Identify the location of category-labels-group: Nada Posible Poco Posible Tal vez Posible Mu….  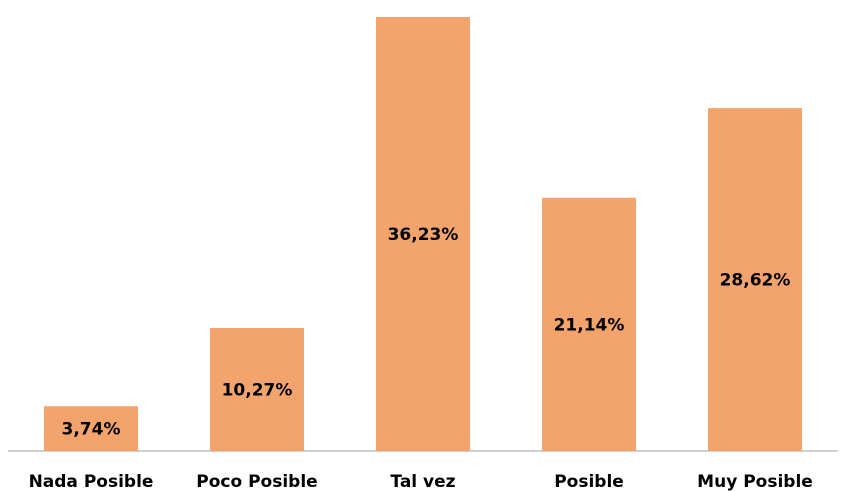
(421, 482).